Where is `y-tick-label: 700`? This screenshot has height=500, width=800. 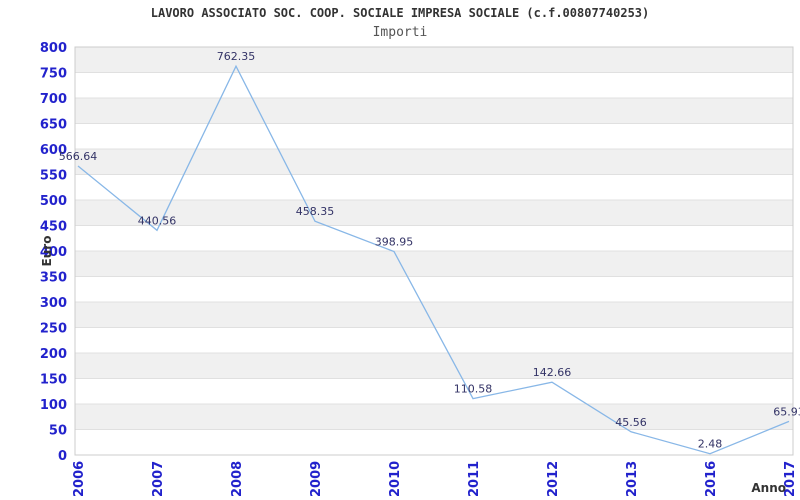 y-tick-label: 700 is located at coordinates (53, 99).